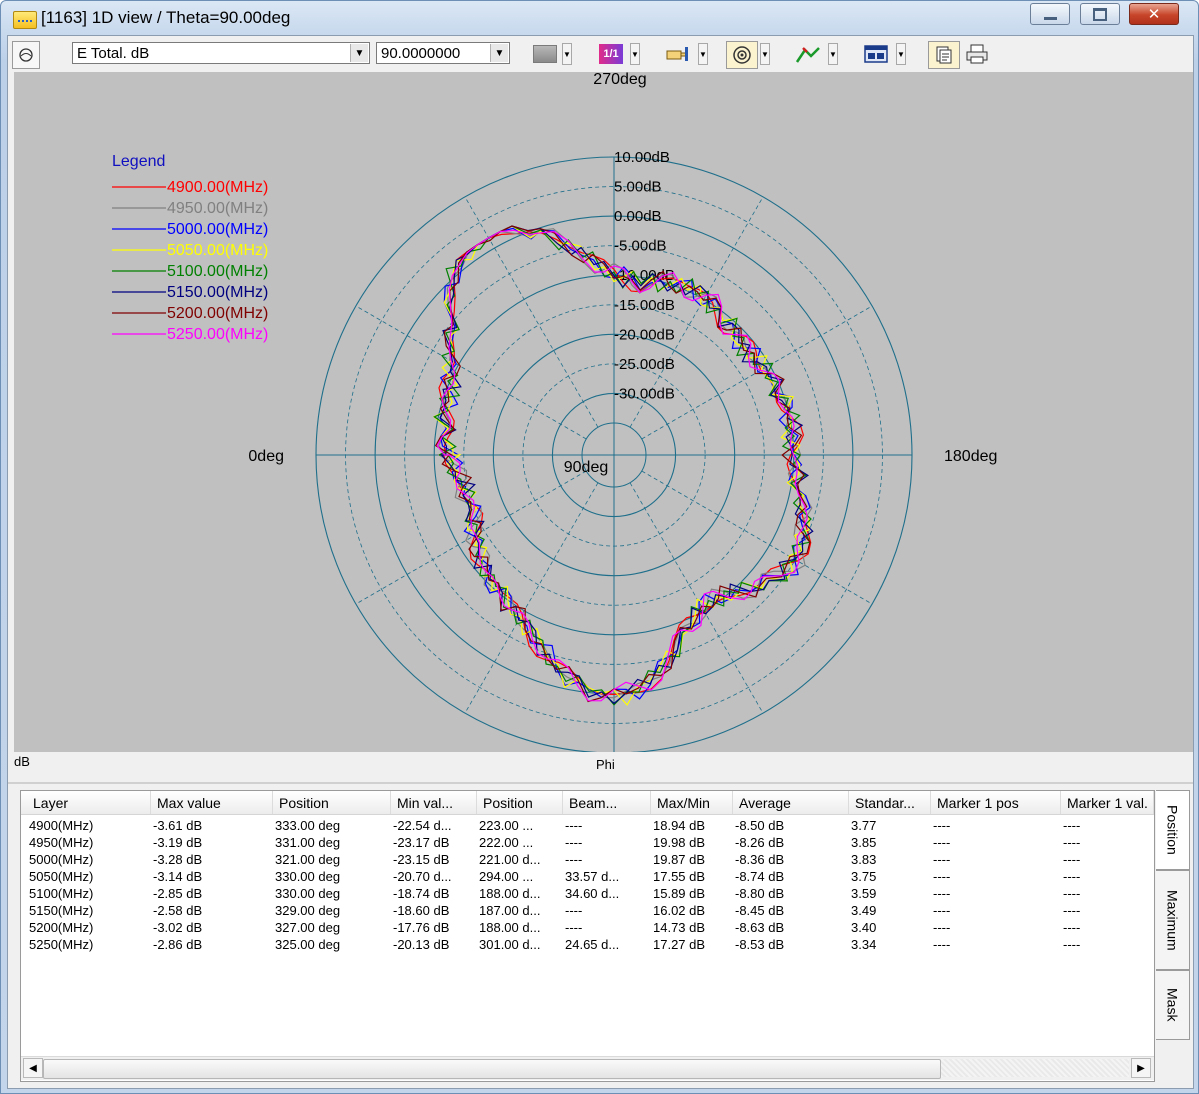 This screenshot has height=1094, width=1199. I want to click on copy-button, so click(944, 55).